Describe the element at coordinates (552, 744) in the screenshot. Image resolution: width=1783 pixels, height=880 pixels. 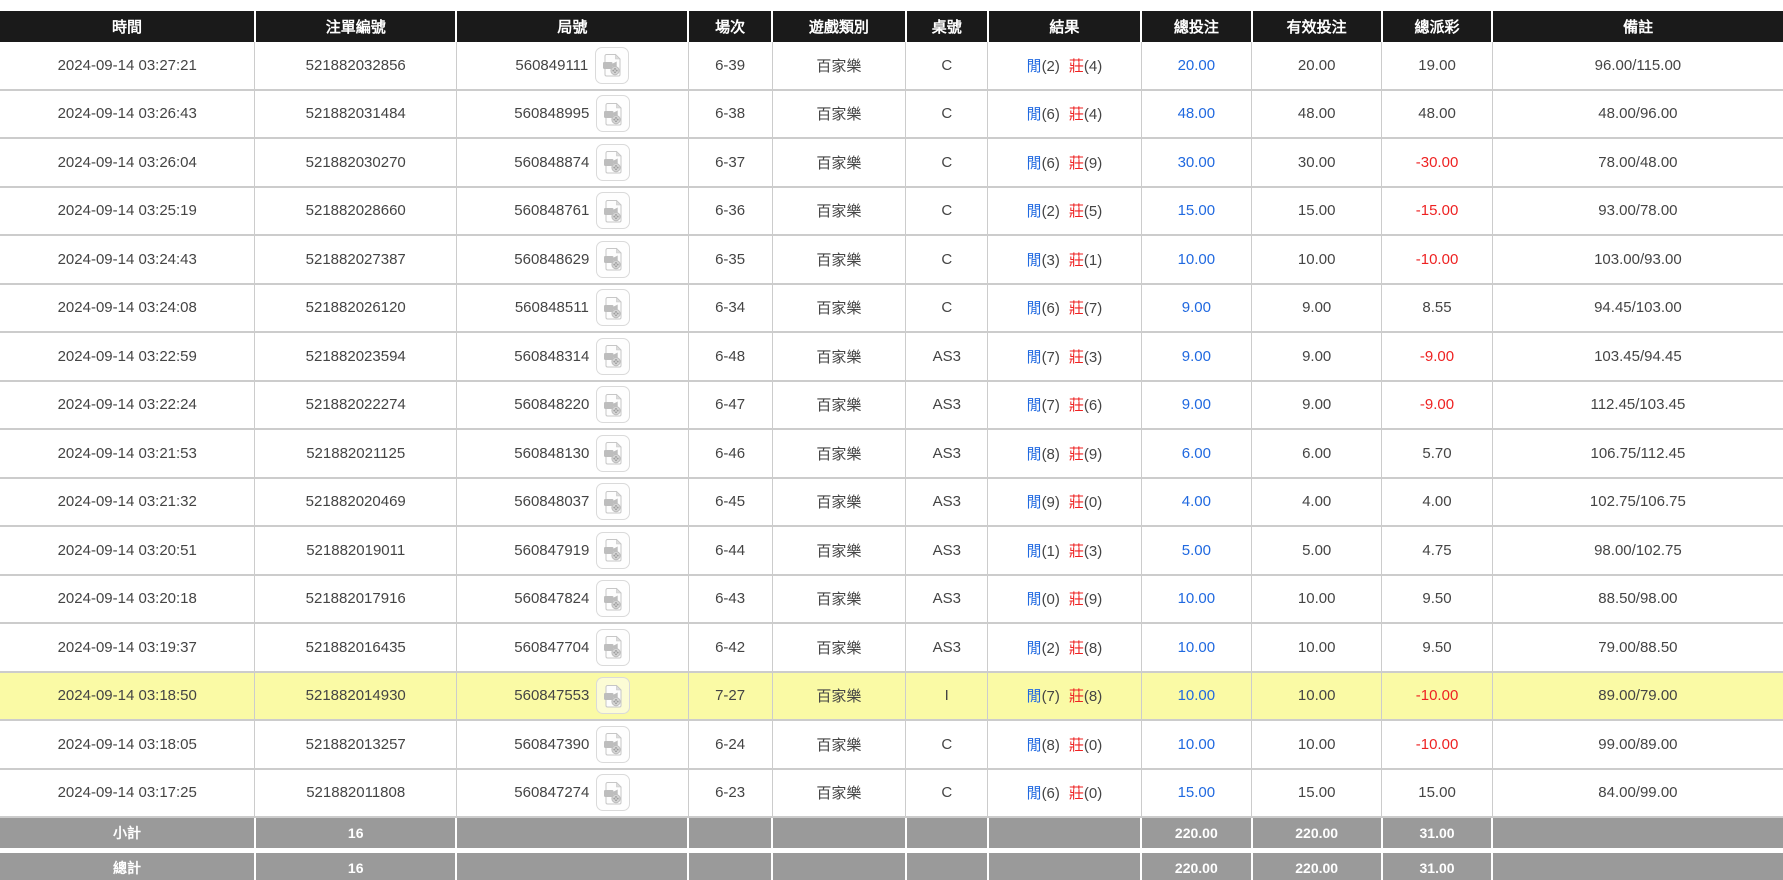
I see `round-id-text: 560847390` at that location.